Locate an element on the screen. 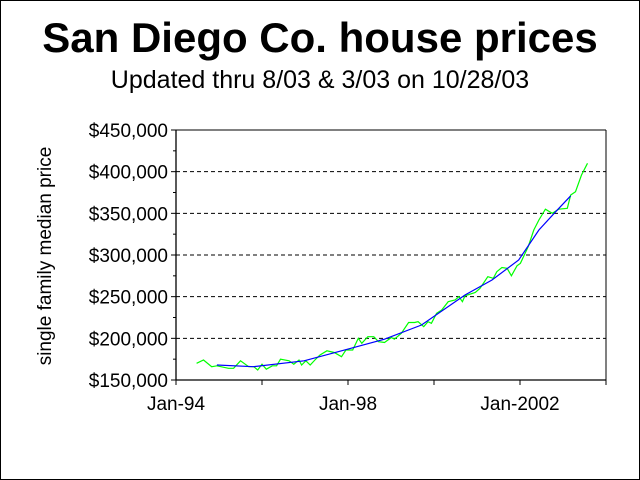  y-tick-label: $400,000 is located at coordinates (128, 173).